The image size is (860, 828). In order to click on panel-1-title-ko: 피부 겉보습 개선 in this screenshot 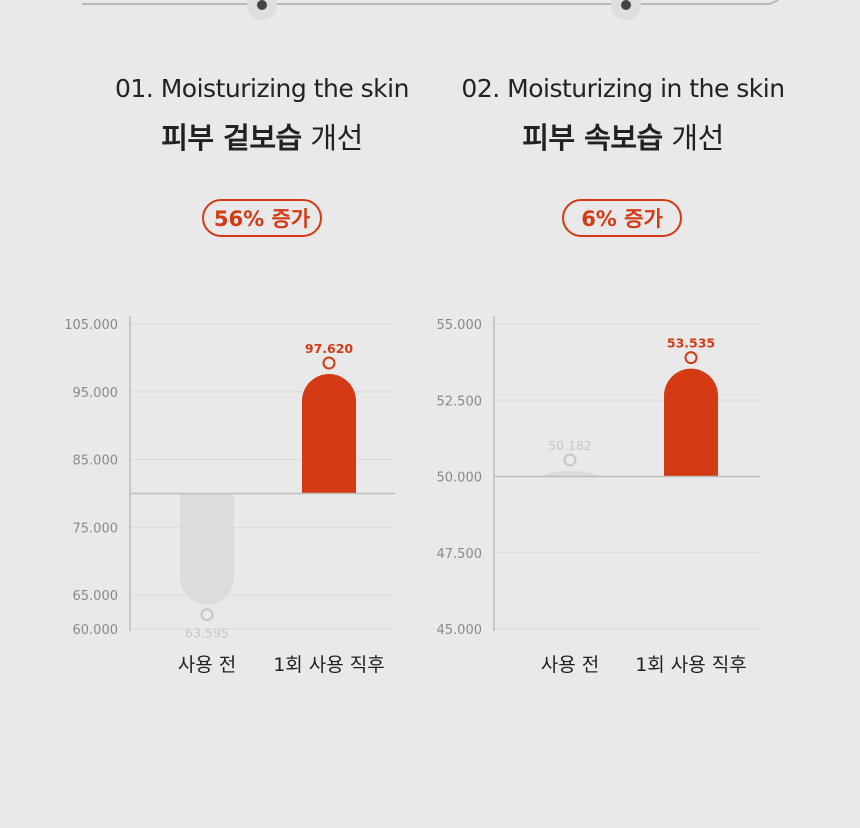, I will do `click(262, 136)`.